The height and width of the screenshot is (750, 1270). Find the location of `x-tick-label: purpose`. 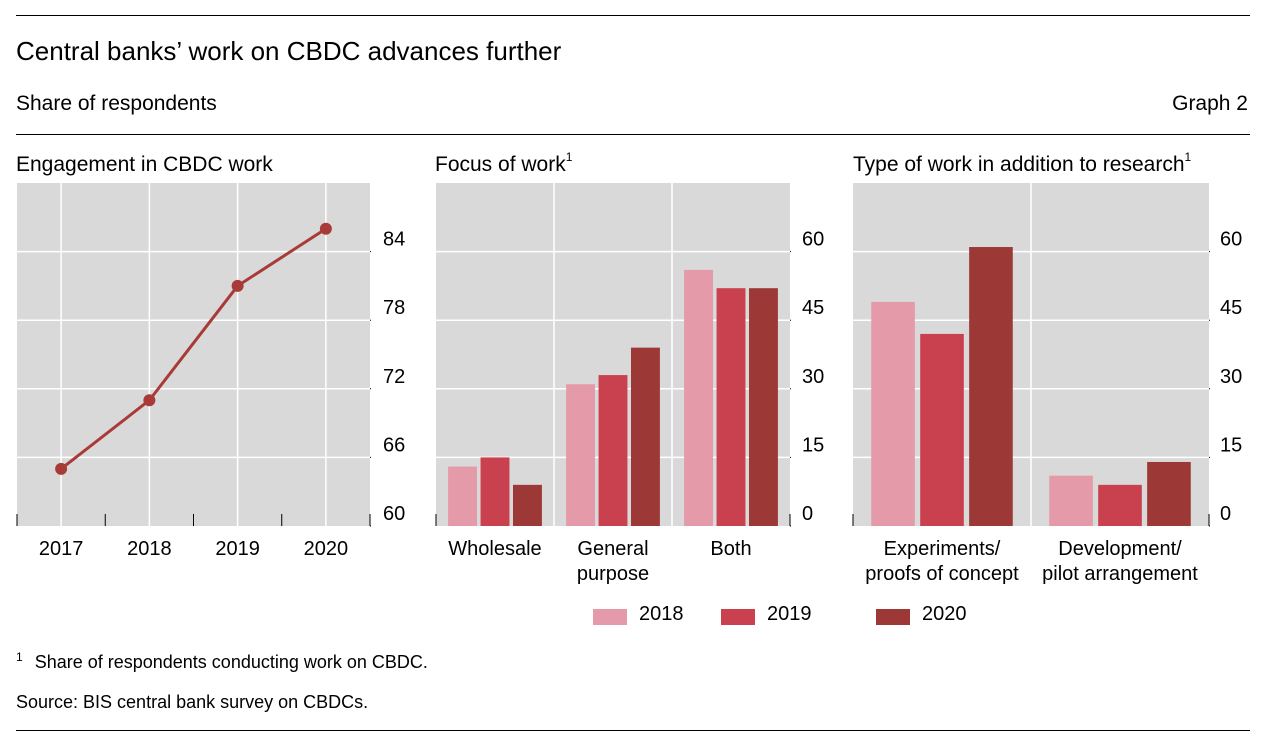

x-tick-label: purpose is located at coordinates (613, 574).